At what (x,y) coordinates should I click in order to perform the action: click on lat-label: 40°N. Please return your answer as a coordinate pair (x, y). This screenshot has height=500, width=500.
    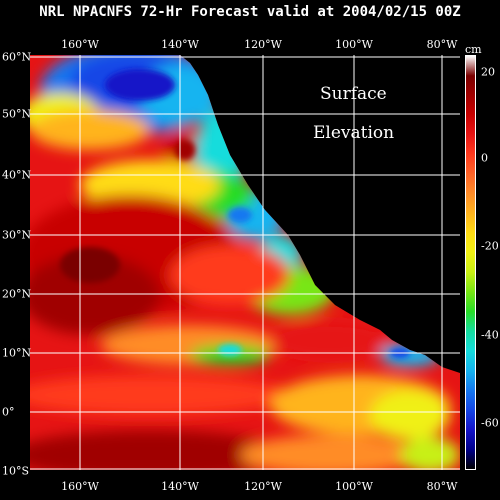
    Looking at the image, I should click on (17, 175).